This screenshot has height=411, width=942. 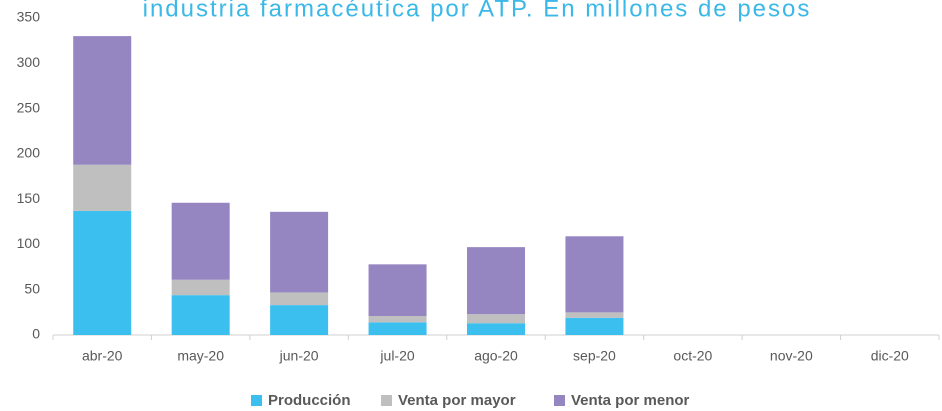 What do you see at coordinates (29, 153) in the screenshot?
I see `y-tick-label: 200` at bounding box center [29, 153].